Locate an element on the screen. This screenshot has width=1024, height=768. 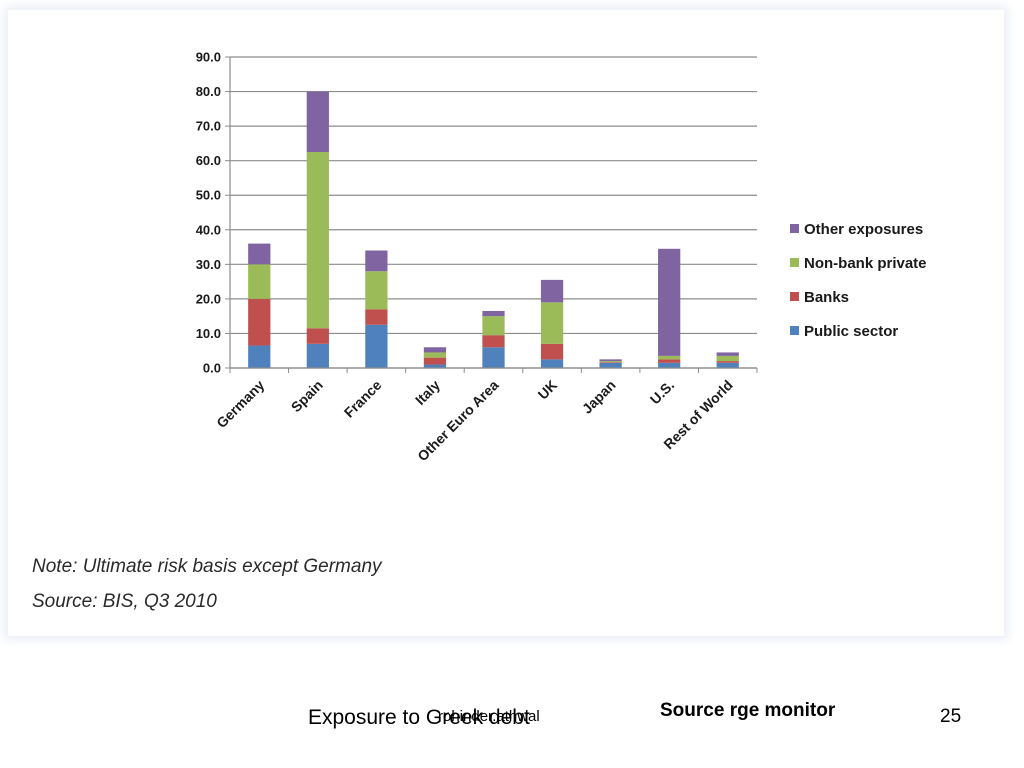
page-number: 25 is located at coordinates (951, 716).